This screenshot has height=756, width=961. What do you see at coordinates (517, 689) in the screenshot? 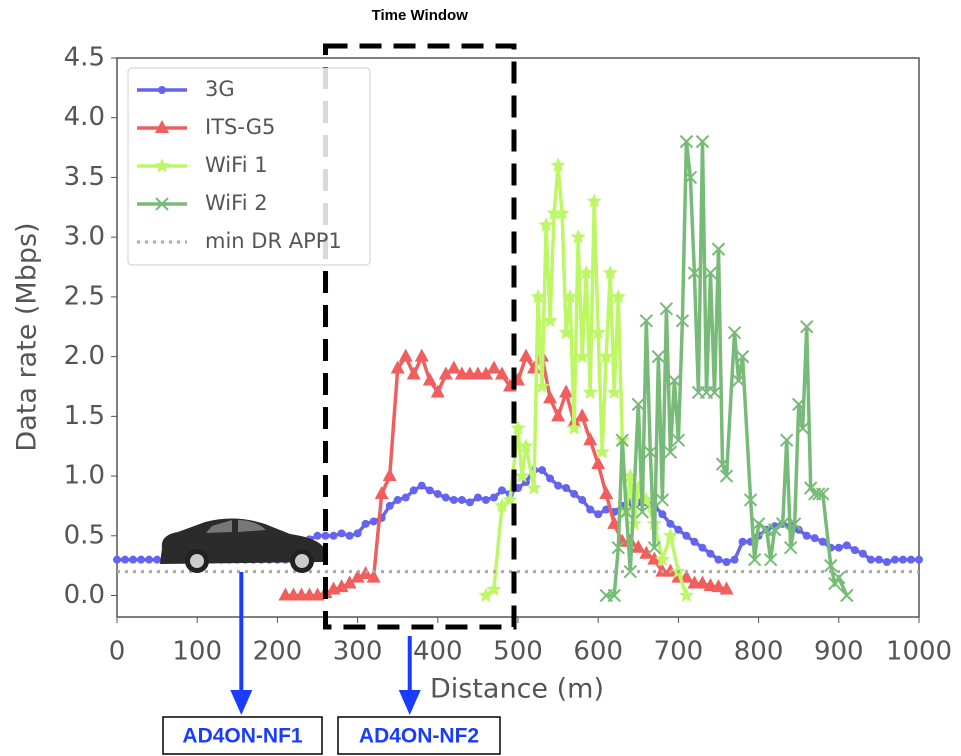
I see `x-axis-label: Distance (m)` at bounding box center [517, 689].